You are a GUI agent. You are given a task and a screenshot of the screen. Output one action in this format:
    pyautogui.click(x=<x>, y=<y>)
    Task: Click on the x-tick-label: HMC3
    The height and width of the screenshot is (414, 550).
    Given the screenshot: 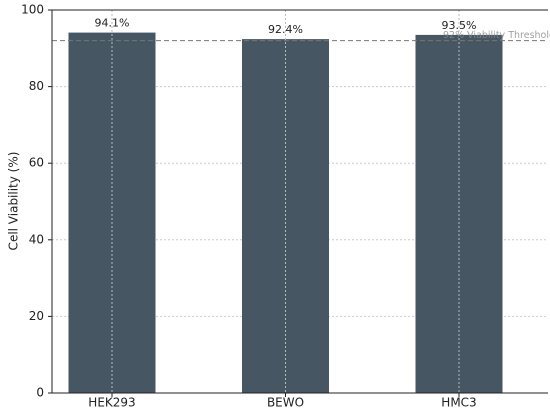 What is the action you would take?
    pyautogui.click(x=458, y=403)
    